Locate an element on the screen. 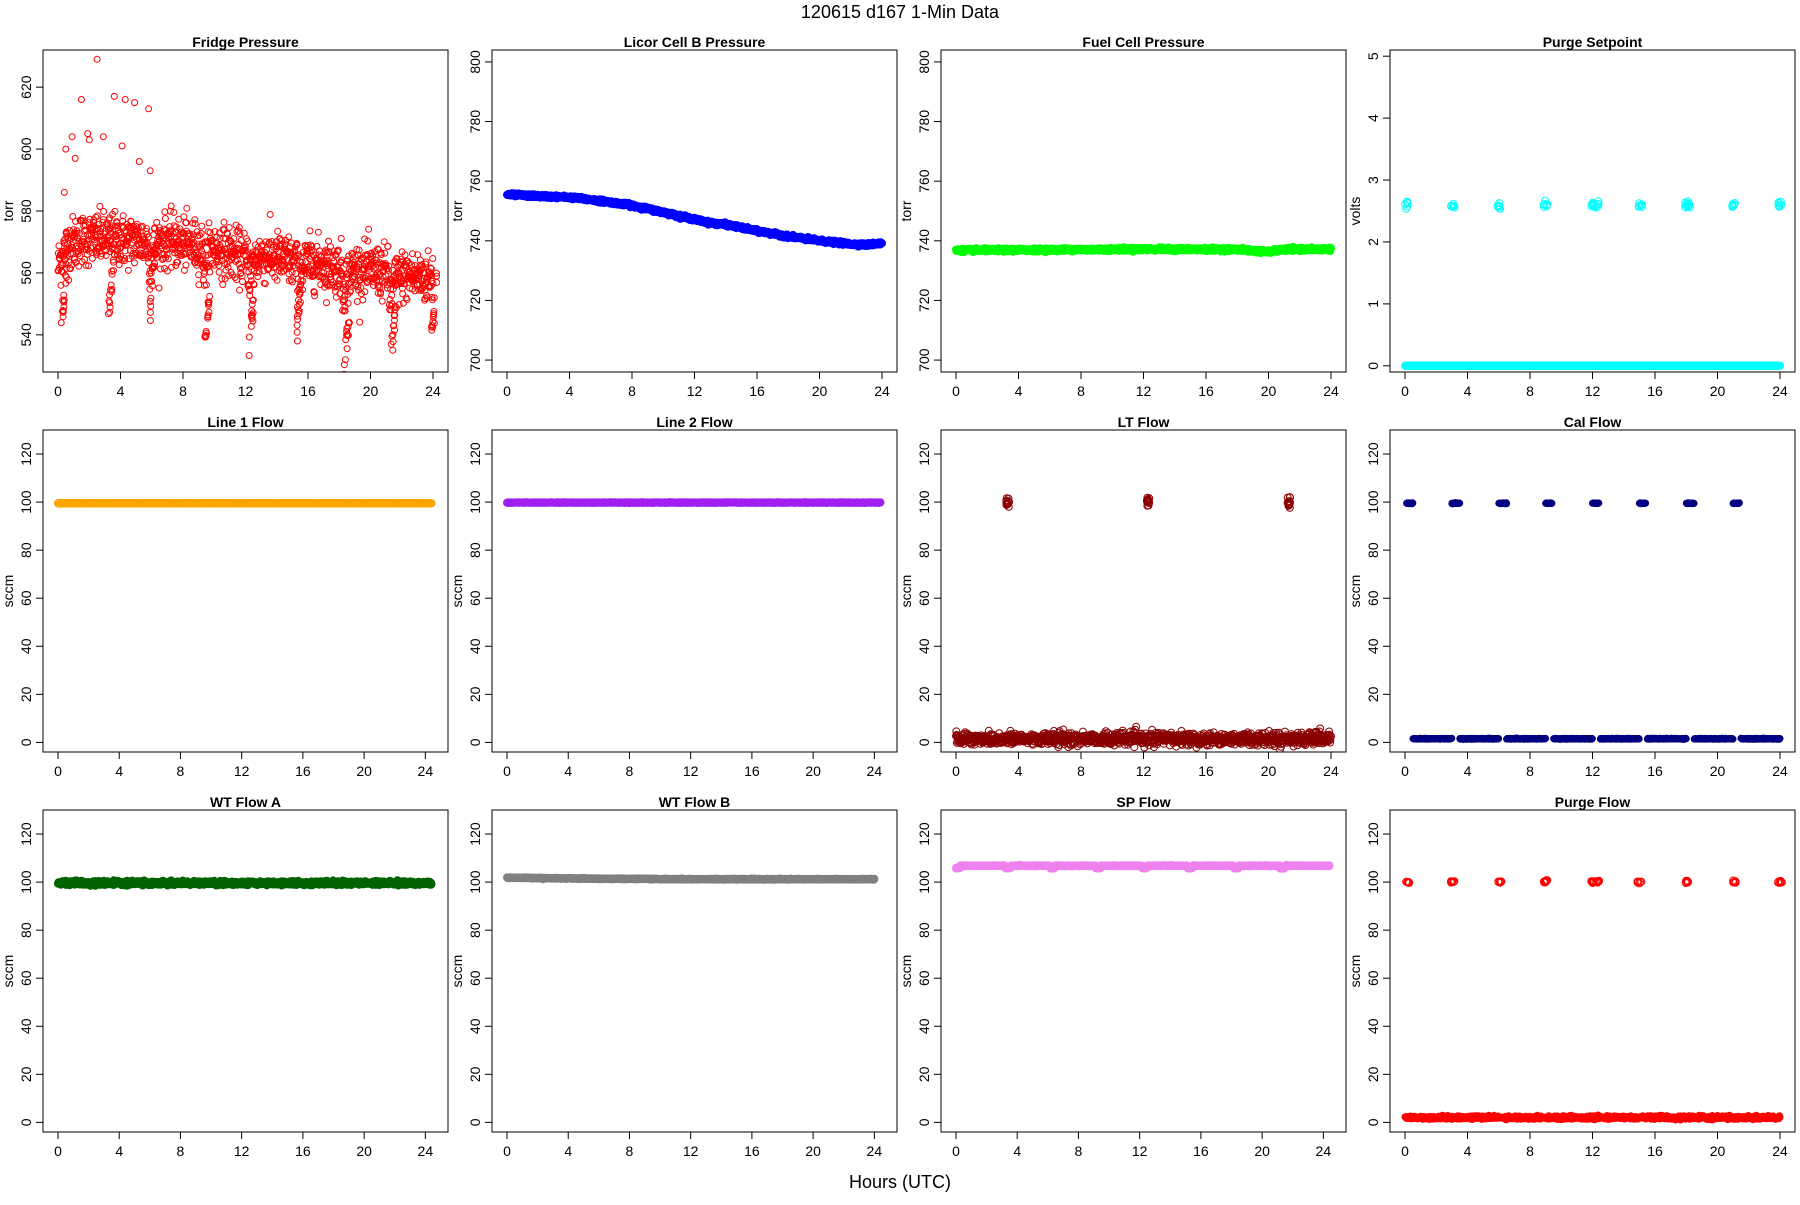  panel-title: Fridge Pressure is located at coordinates (245, 42).